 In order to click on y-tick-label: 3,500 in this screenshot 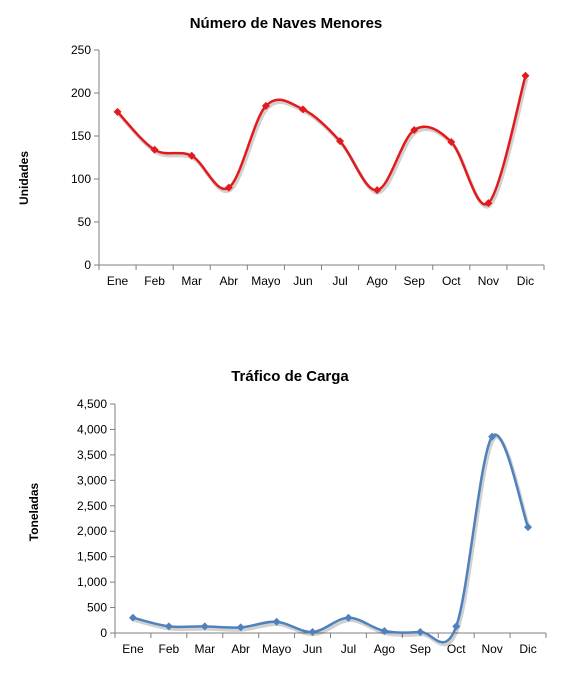, I will do `click(92, 455)`.